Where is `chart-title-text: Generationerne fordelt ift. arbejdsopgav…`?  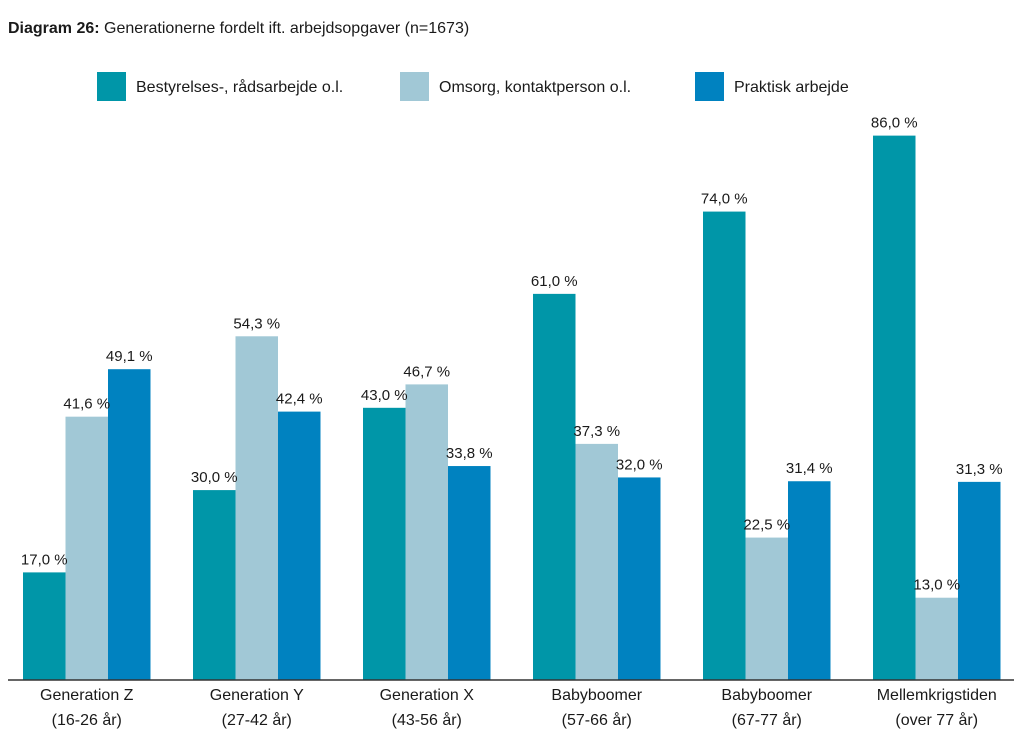
chart-title-text: Generationerne fordelt ift. arbejdsopgav… is located at coordinates (287, 28).